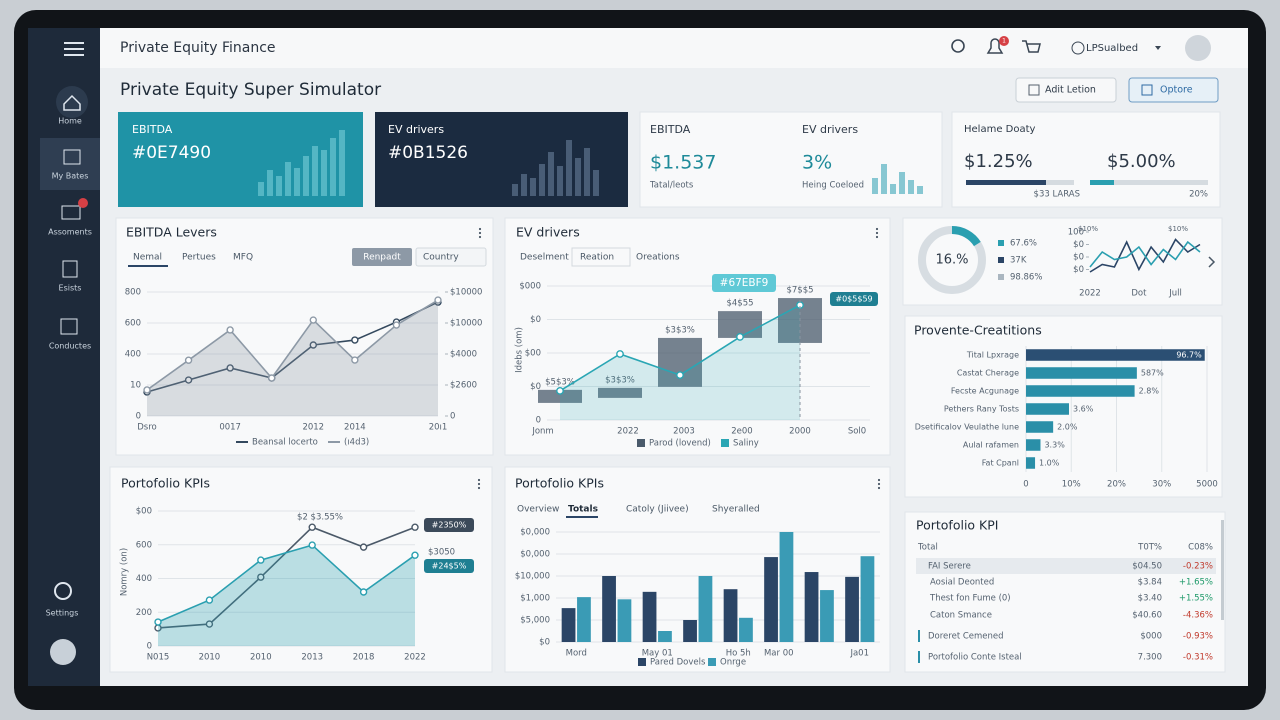  I want to click on avatar, so click(63, 652).